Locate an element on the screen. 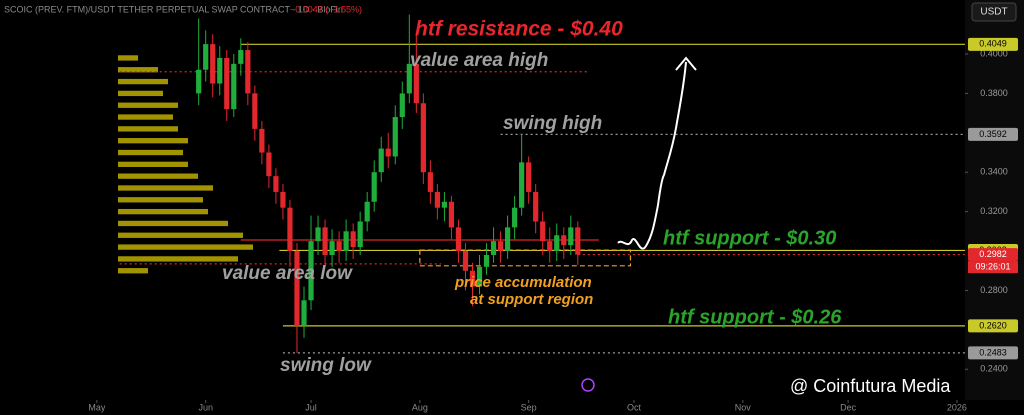  price-label: 0.4049 is located at coordinates (993, 44).